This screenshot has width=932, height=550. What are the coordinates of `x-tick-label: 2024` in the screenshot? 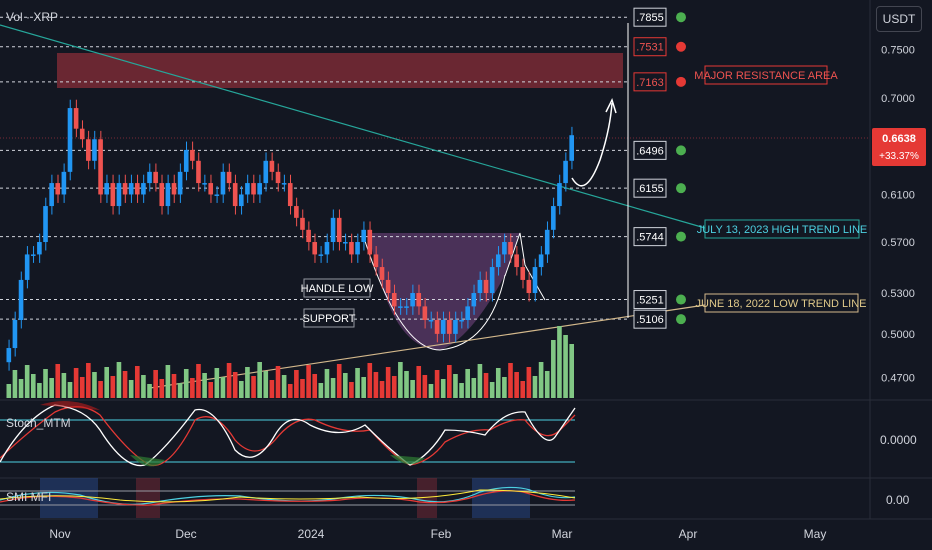 It's located at (311, 534).